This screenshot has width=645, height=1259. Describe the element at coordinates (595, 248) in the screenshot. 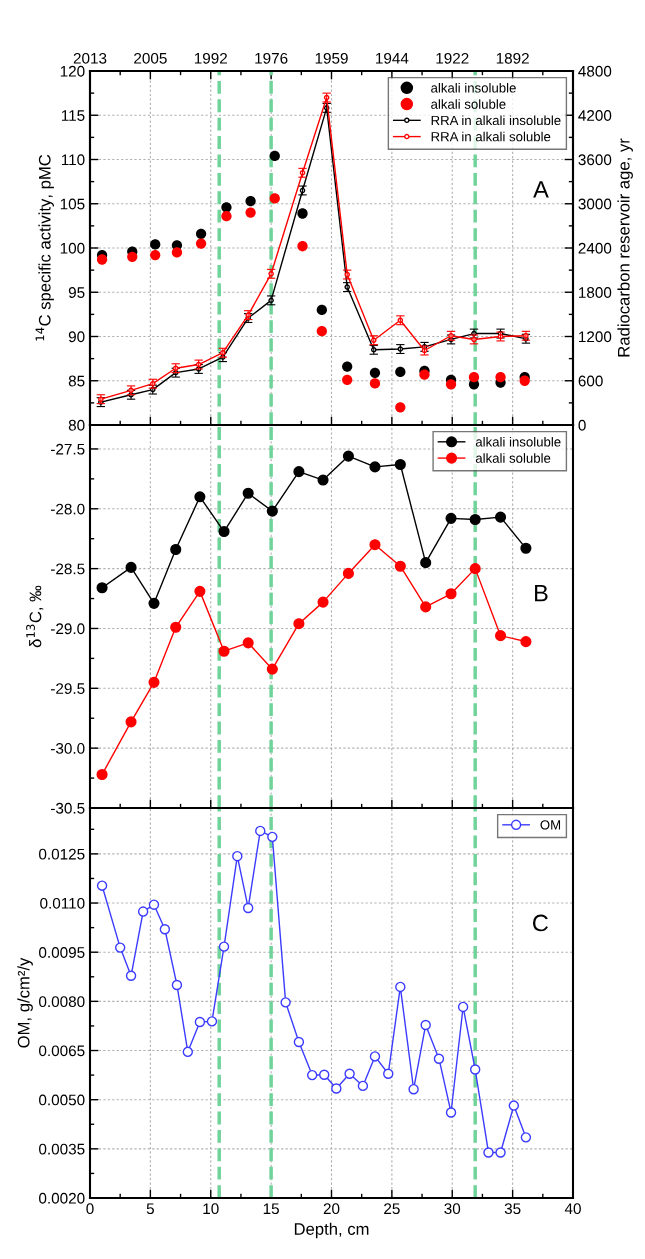

I see `y2-tick-label: 2400` at that location.